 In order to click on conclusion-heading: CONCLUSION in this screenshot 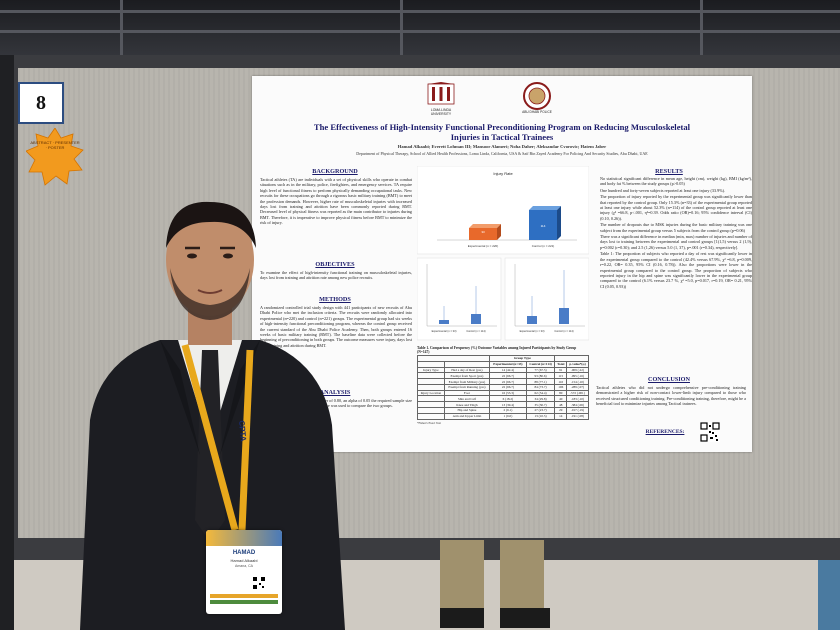, I will do `click(669, 379)`.